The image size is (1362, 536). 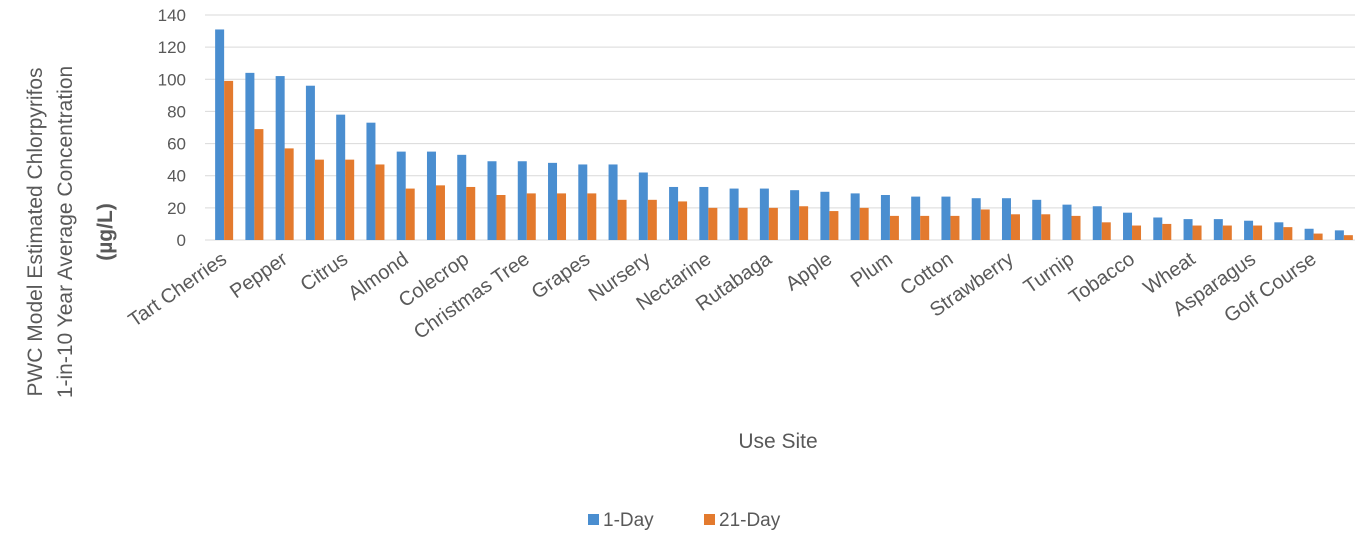 I want to click on y-tick-label: 140, so click(x=172, y=15).